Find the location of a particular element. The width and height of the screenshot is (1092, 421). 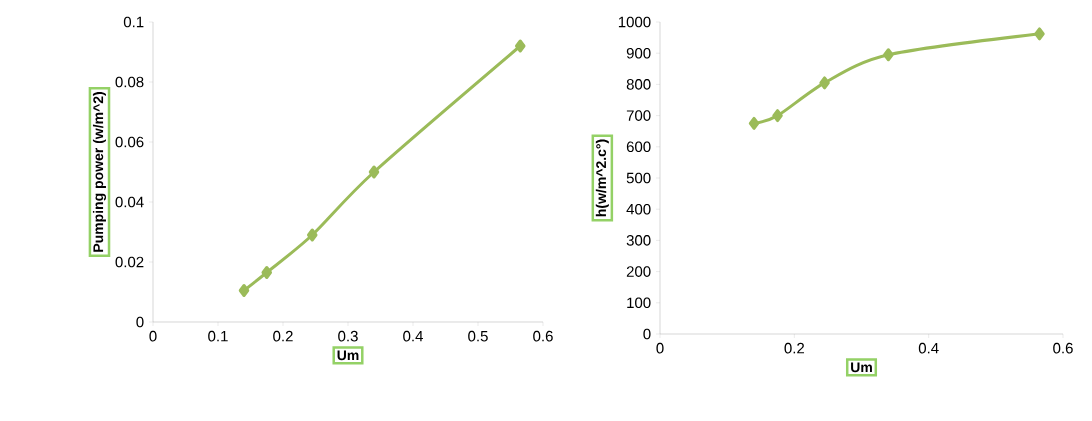

y-tick-label: 1000 is located at coordinates (634, 22).